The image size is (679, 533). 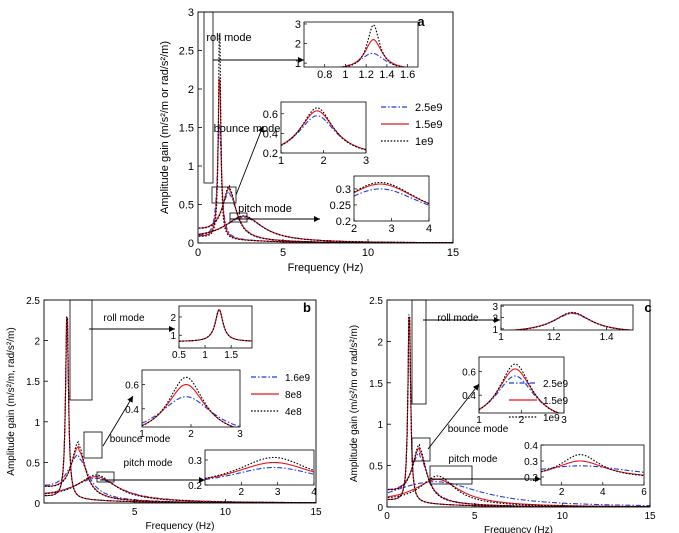 I want to click on inset-x-tick-label: 4, so click(x=314, y=492).